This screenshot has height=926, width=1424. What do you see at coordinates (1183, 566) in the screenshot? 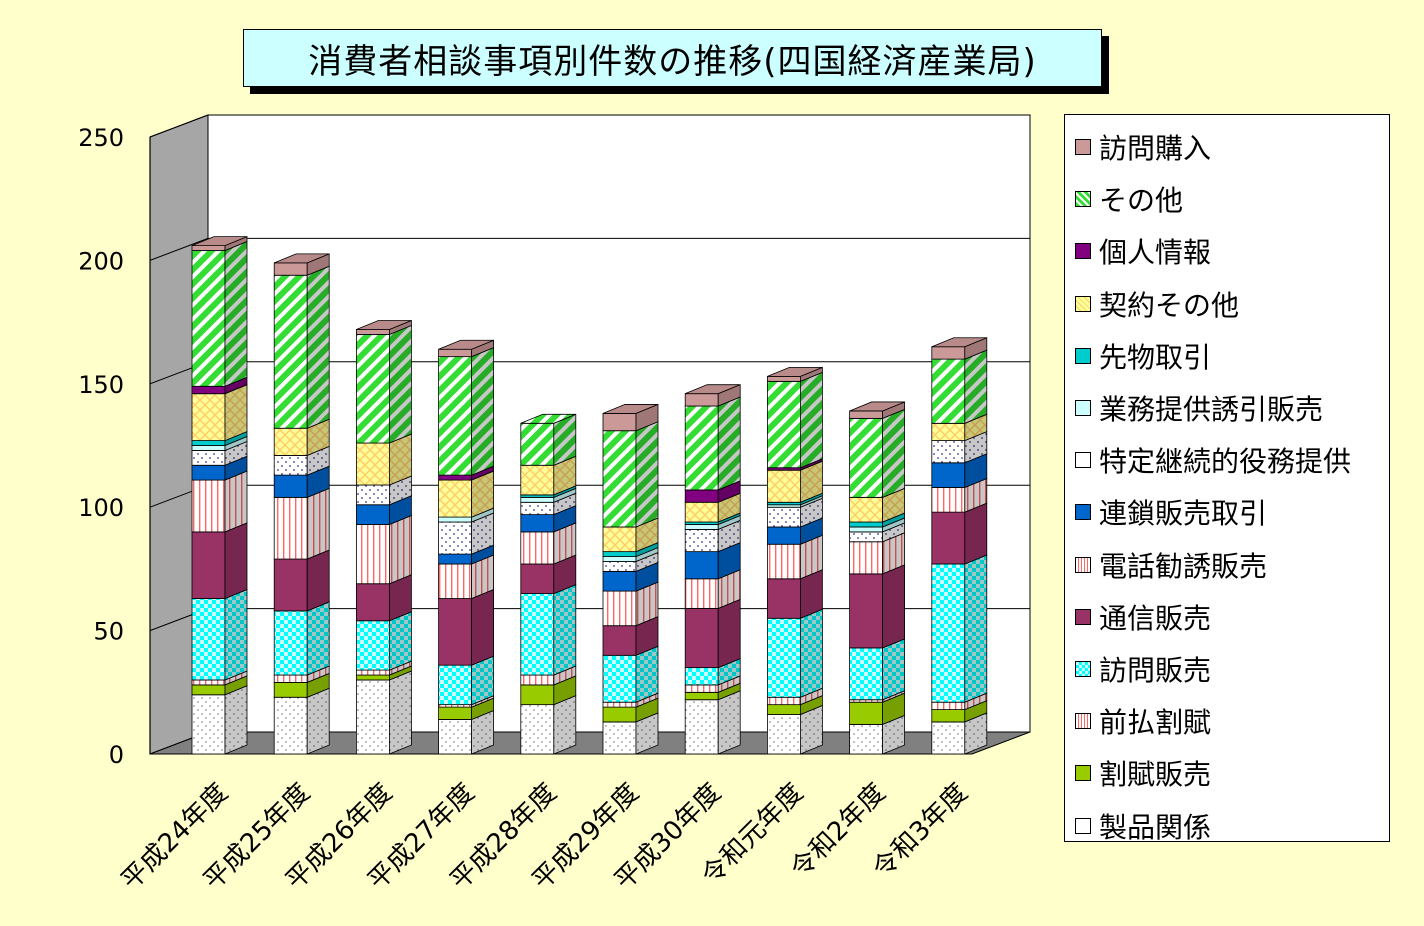
I see `legend-label: 電話勧誘販売` at bounding box center [1183, 566].